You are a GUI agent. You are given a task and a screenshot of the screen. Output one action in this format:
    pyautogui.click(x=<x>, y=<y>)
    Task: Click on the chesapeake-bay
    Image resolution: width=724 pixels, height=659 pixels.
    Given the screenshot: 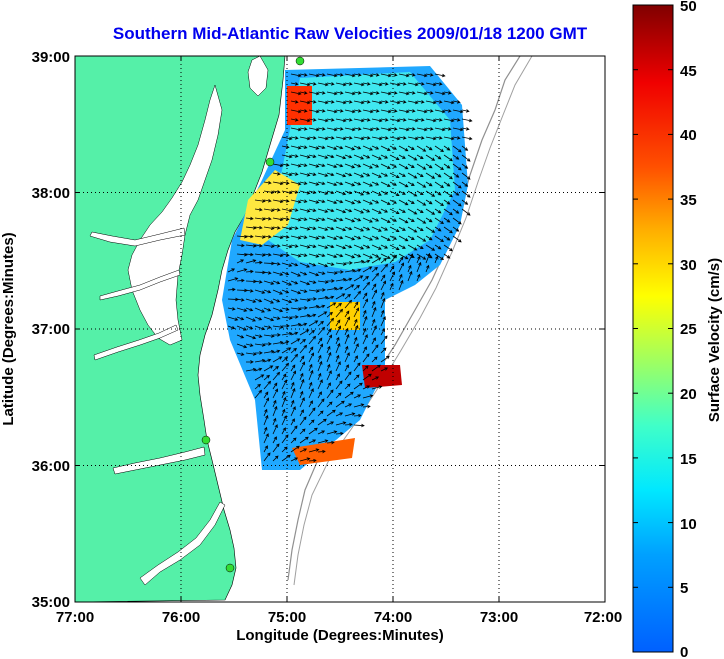 What is the action you would take?
    pyautogui.click(x=175, y=215)
    